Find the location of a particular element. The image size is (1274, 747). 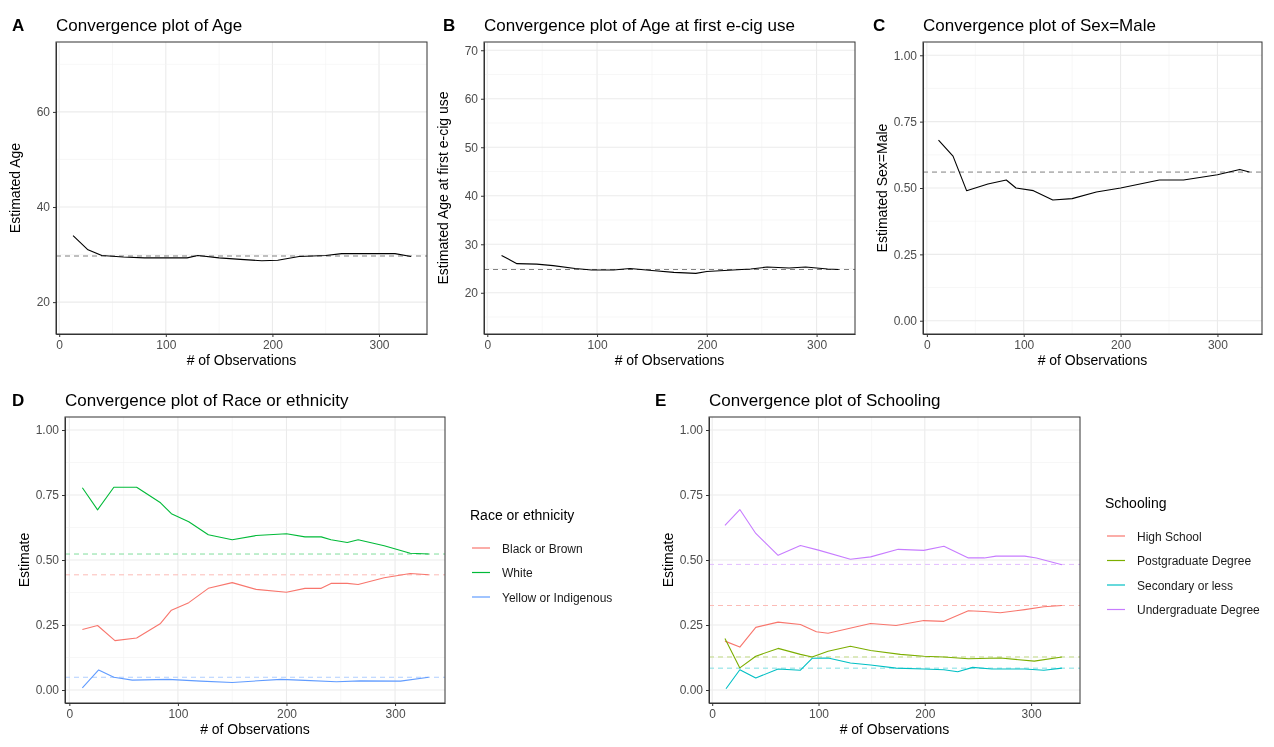

y-tick-label: 70 is located at coordinates (471, 50).